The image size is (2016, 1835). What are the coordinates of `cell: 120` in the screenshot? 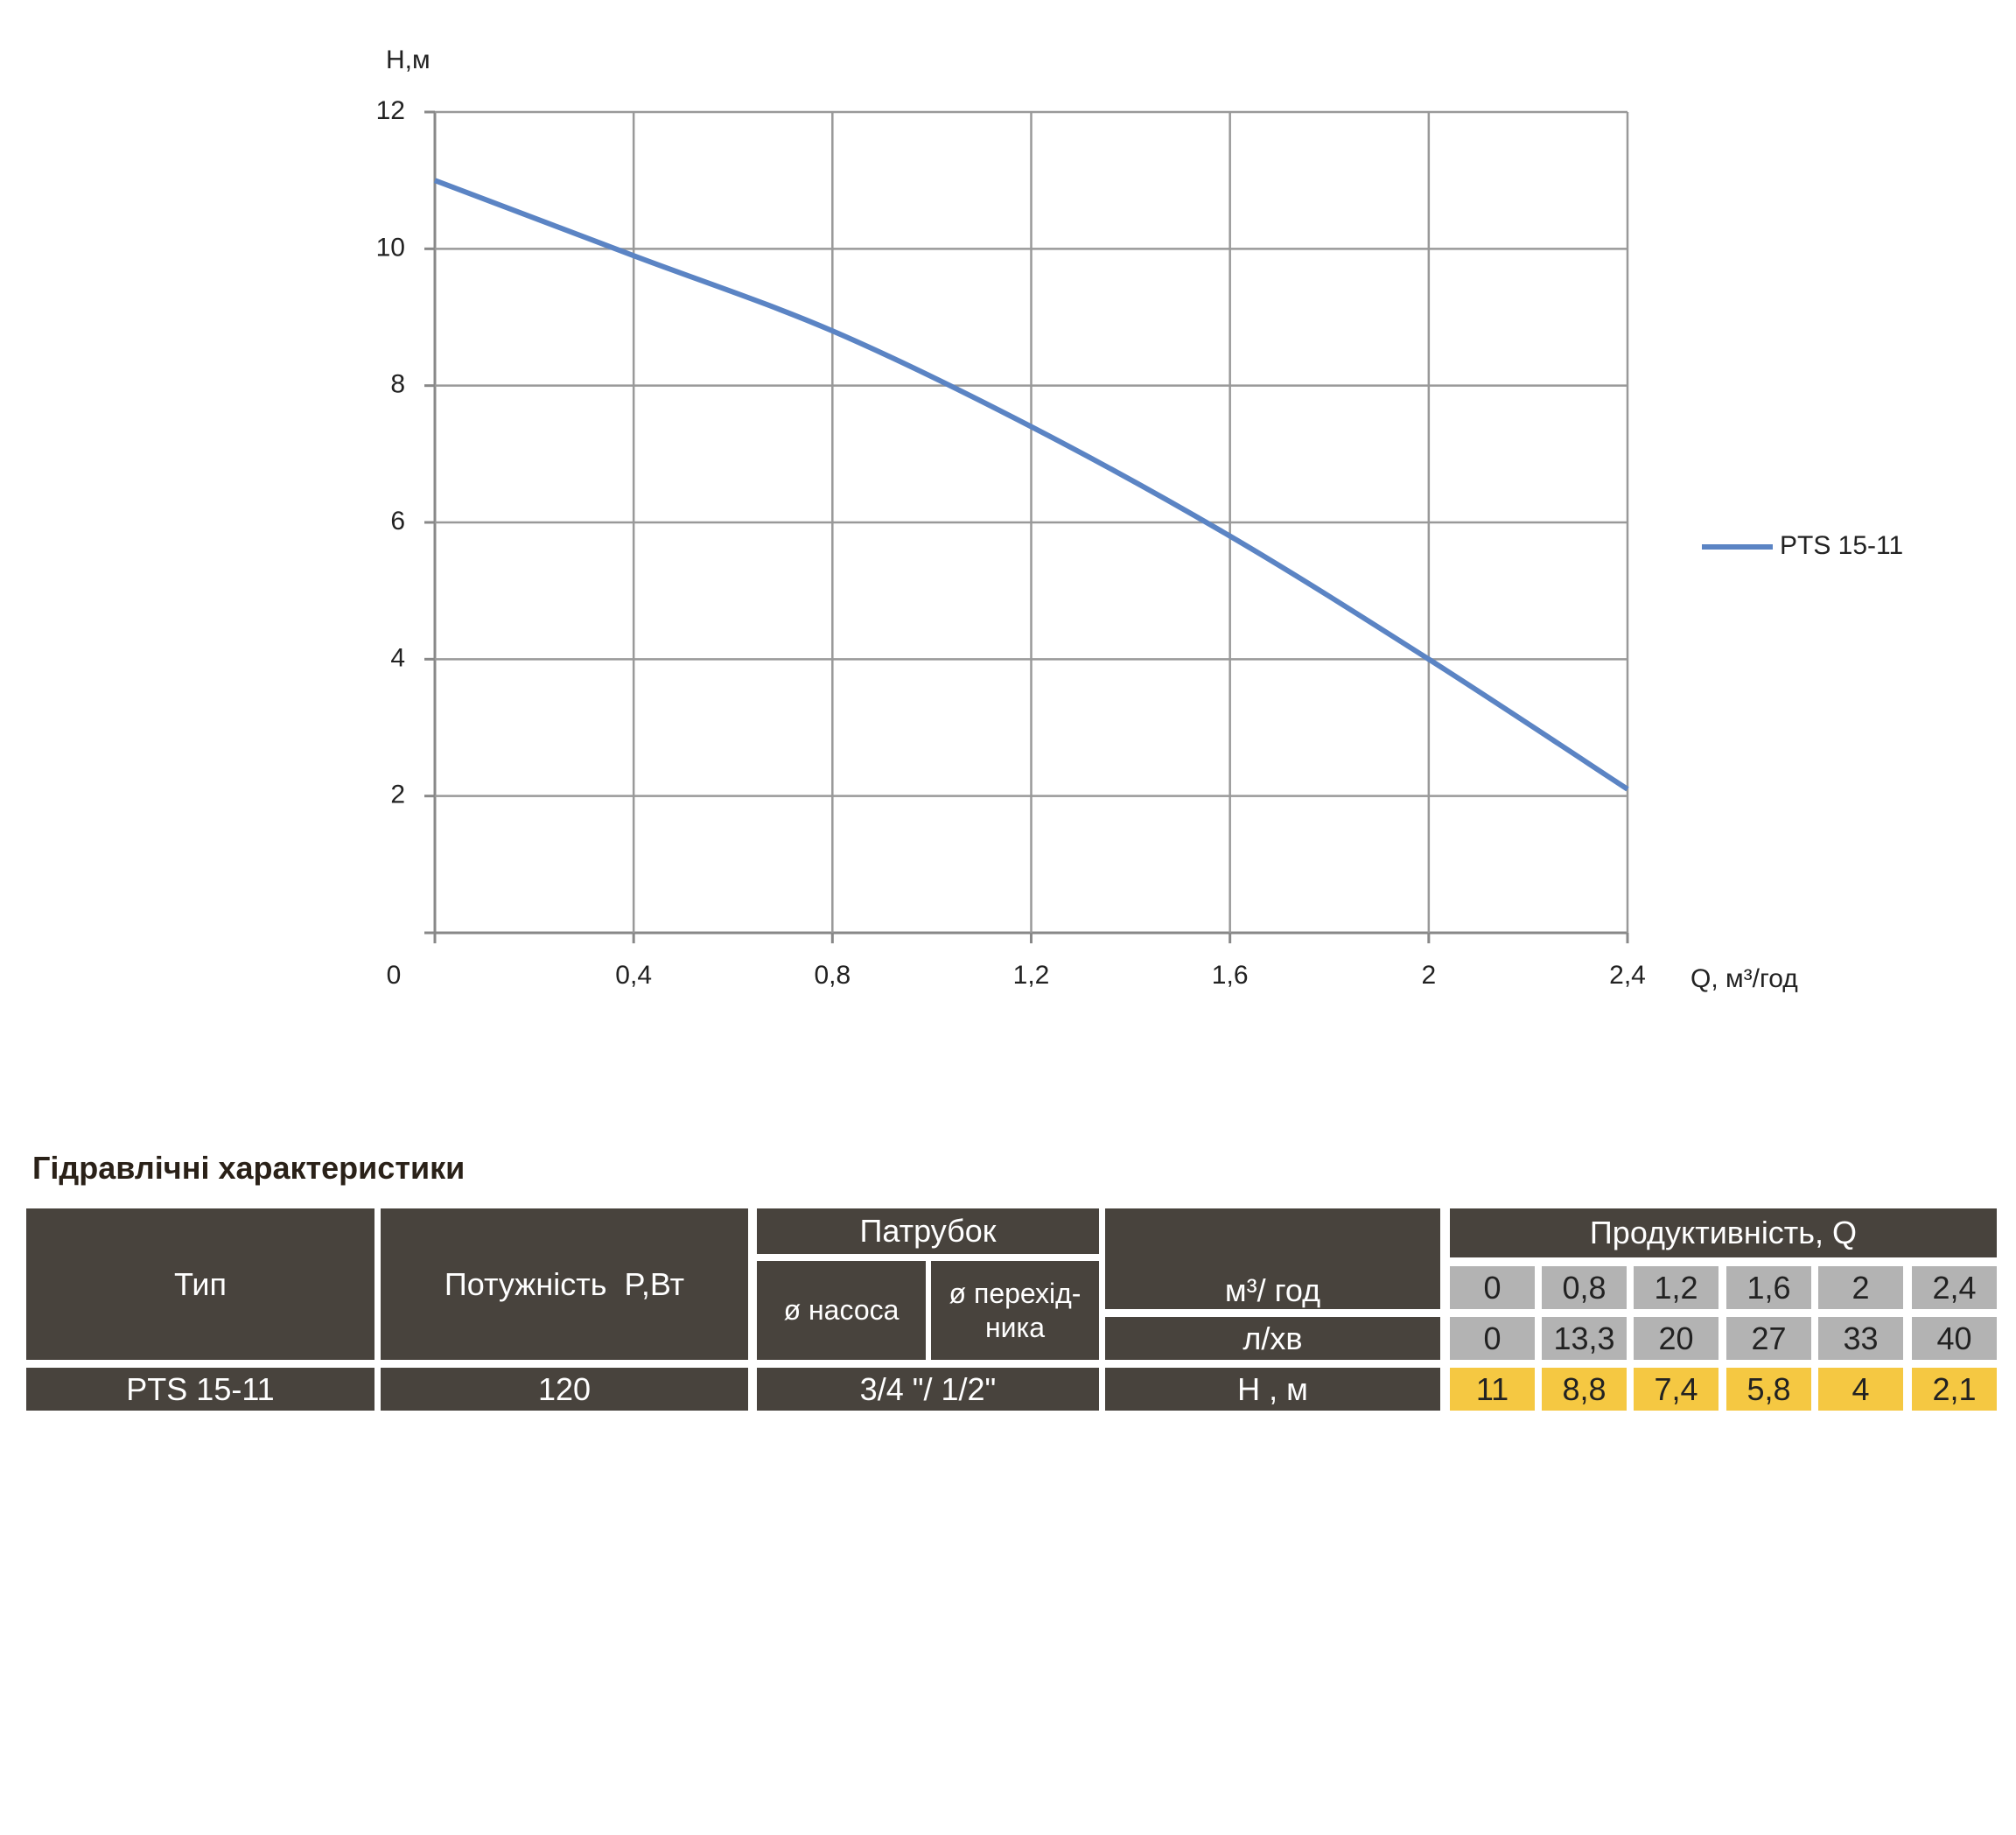 It's located at (564, 1390).